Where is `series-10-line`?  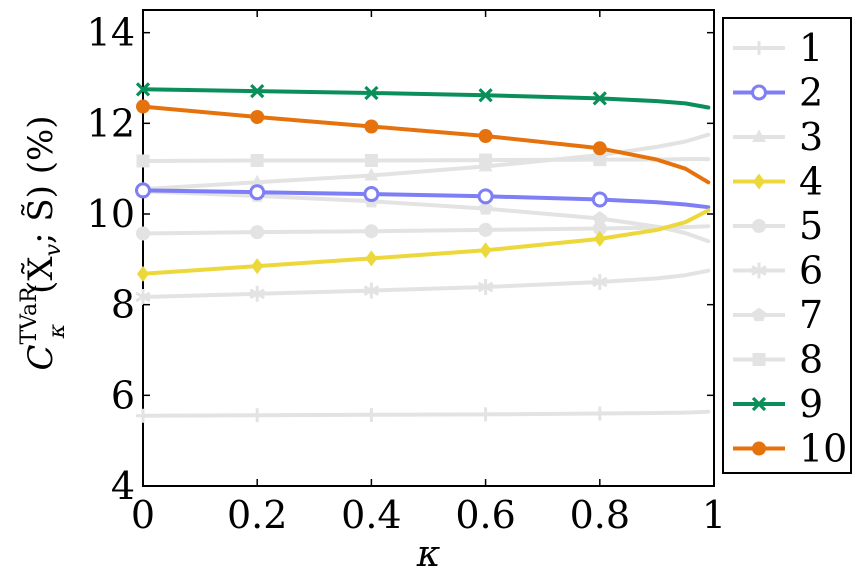 series-10-line is located at coordinates (426, 144).